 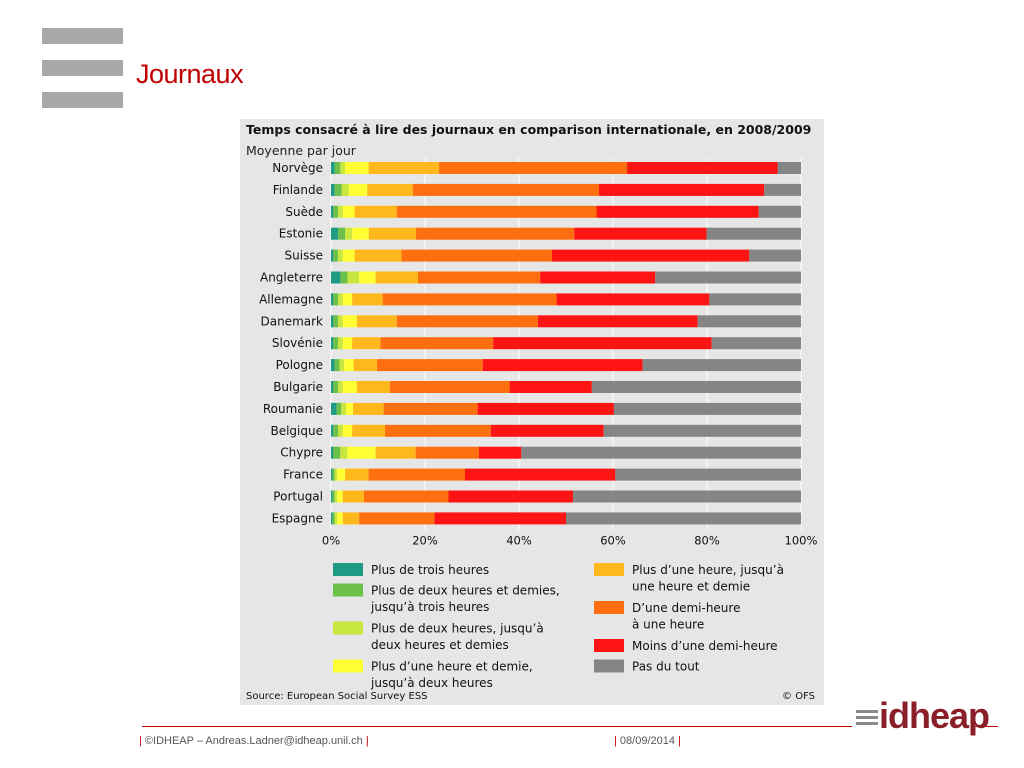 What do you see at coordinates (798, 696) in the screenshot?
I see `chart-copyright: © OFS` at bounding box center [798, 696].